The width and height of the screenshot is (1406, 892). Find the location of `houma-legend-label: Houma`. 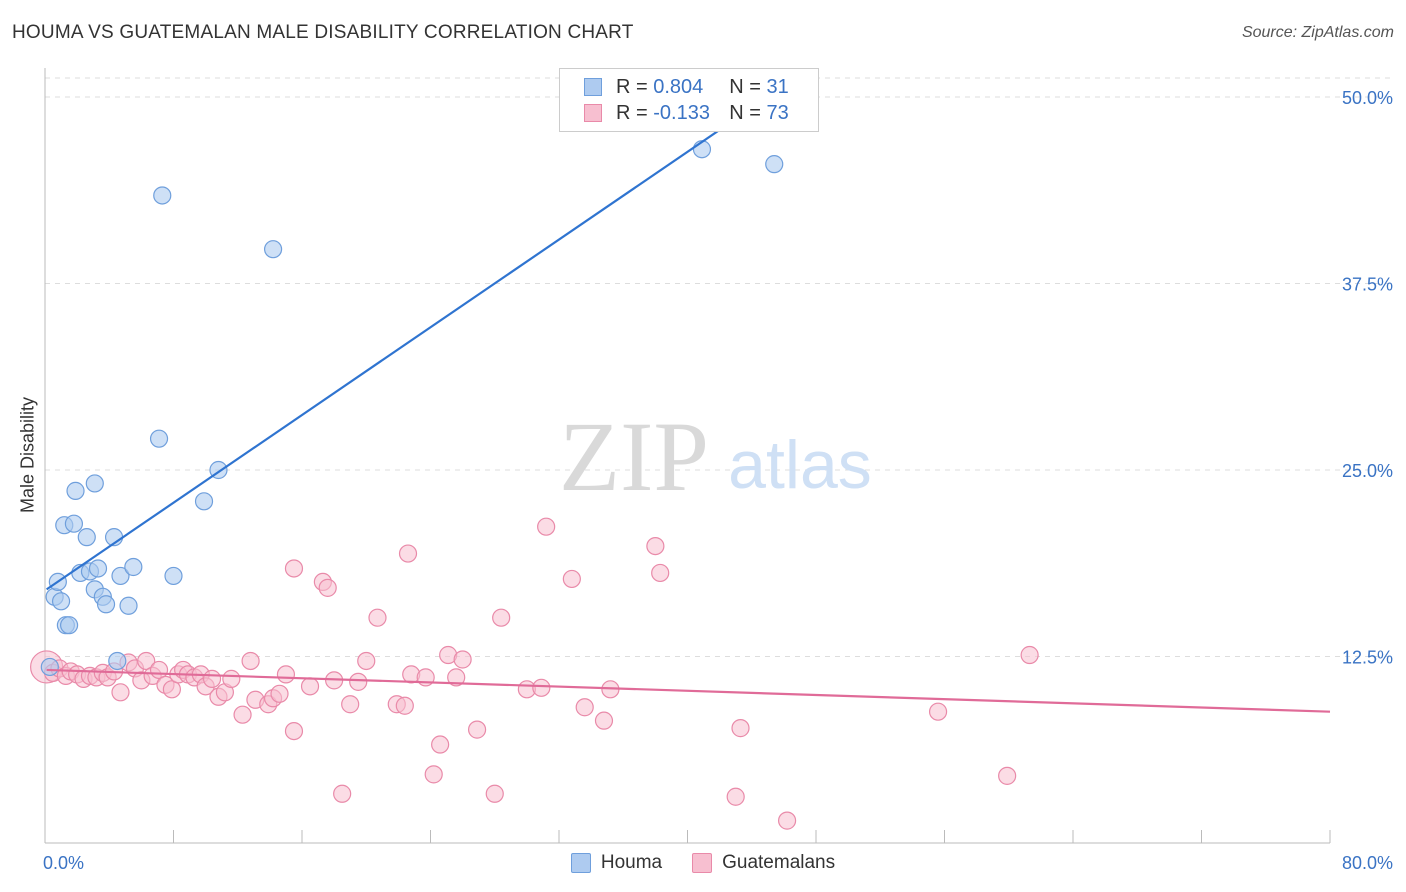

houma-legend-label: Houma is located at coordinates (631, 862).